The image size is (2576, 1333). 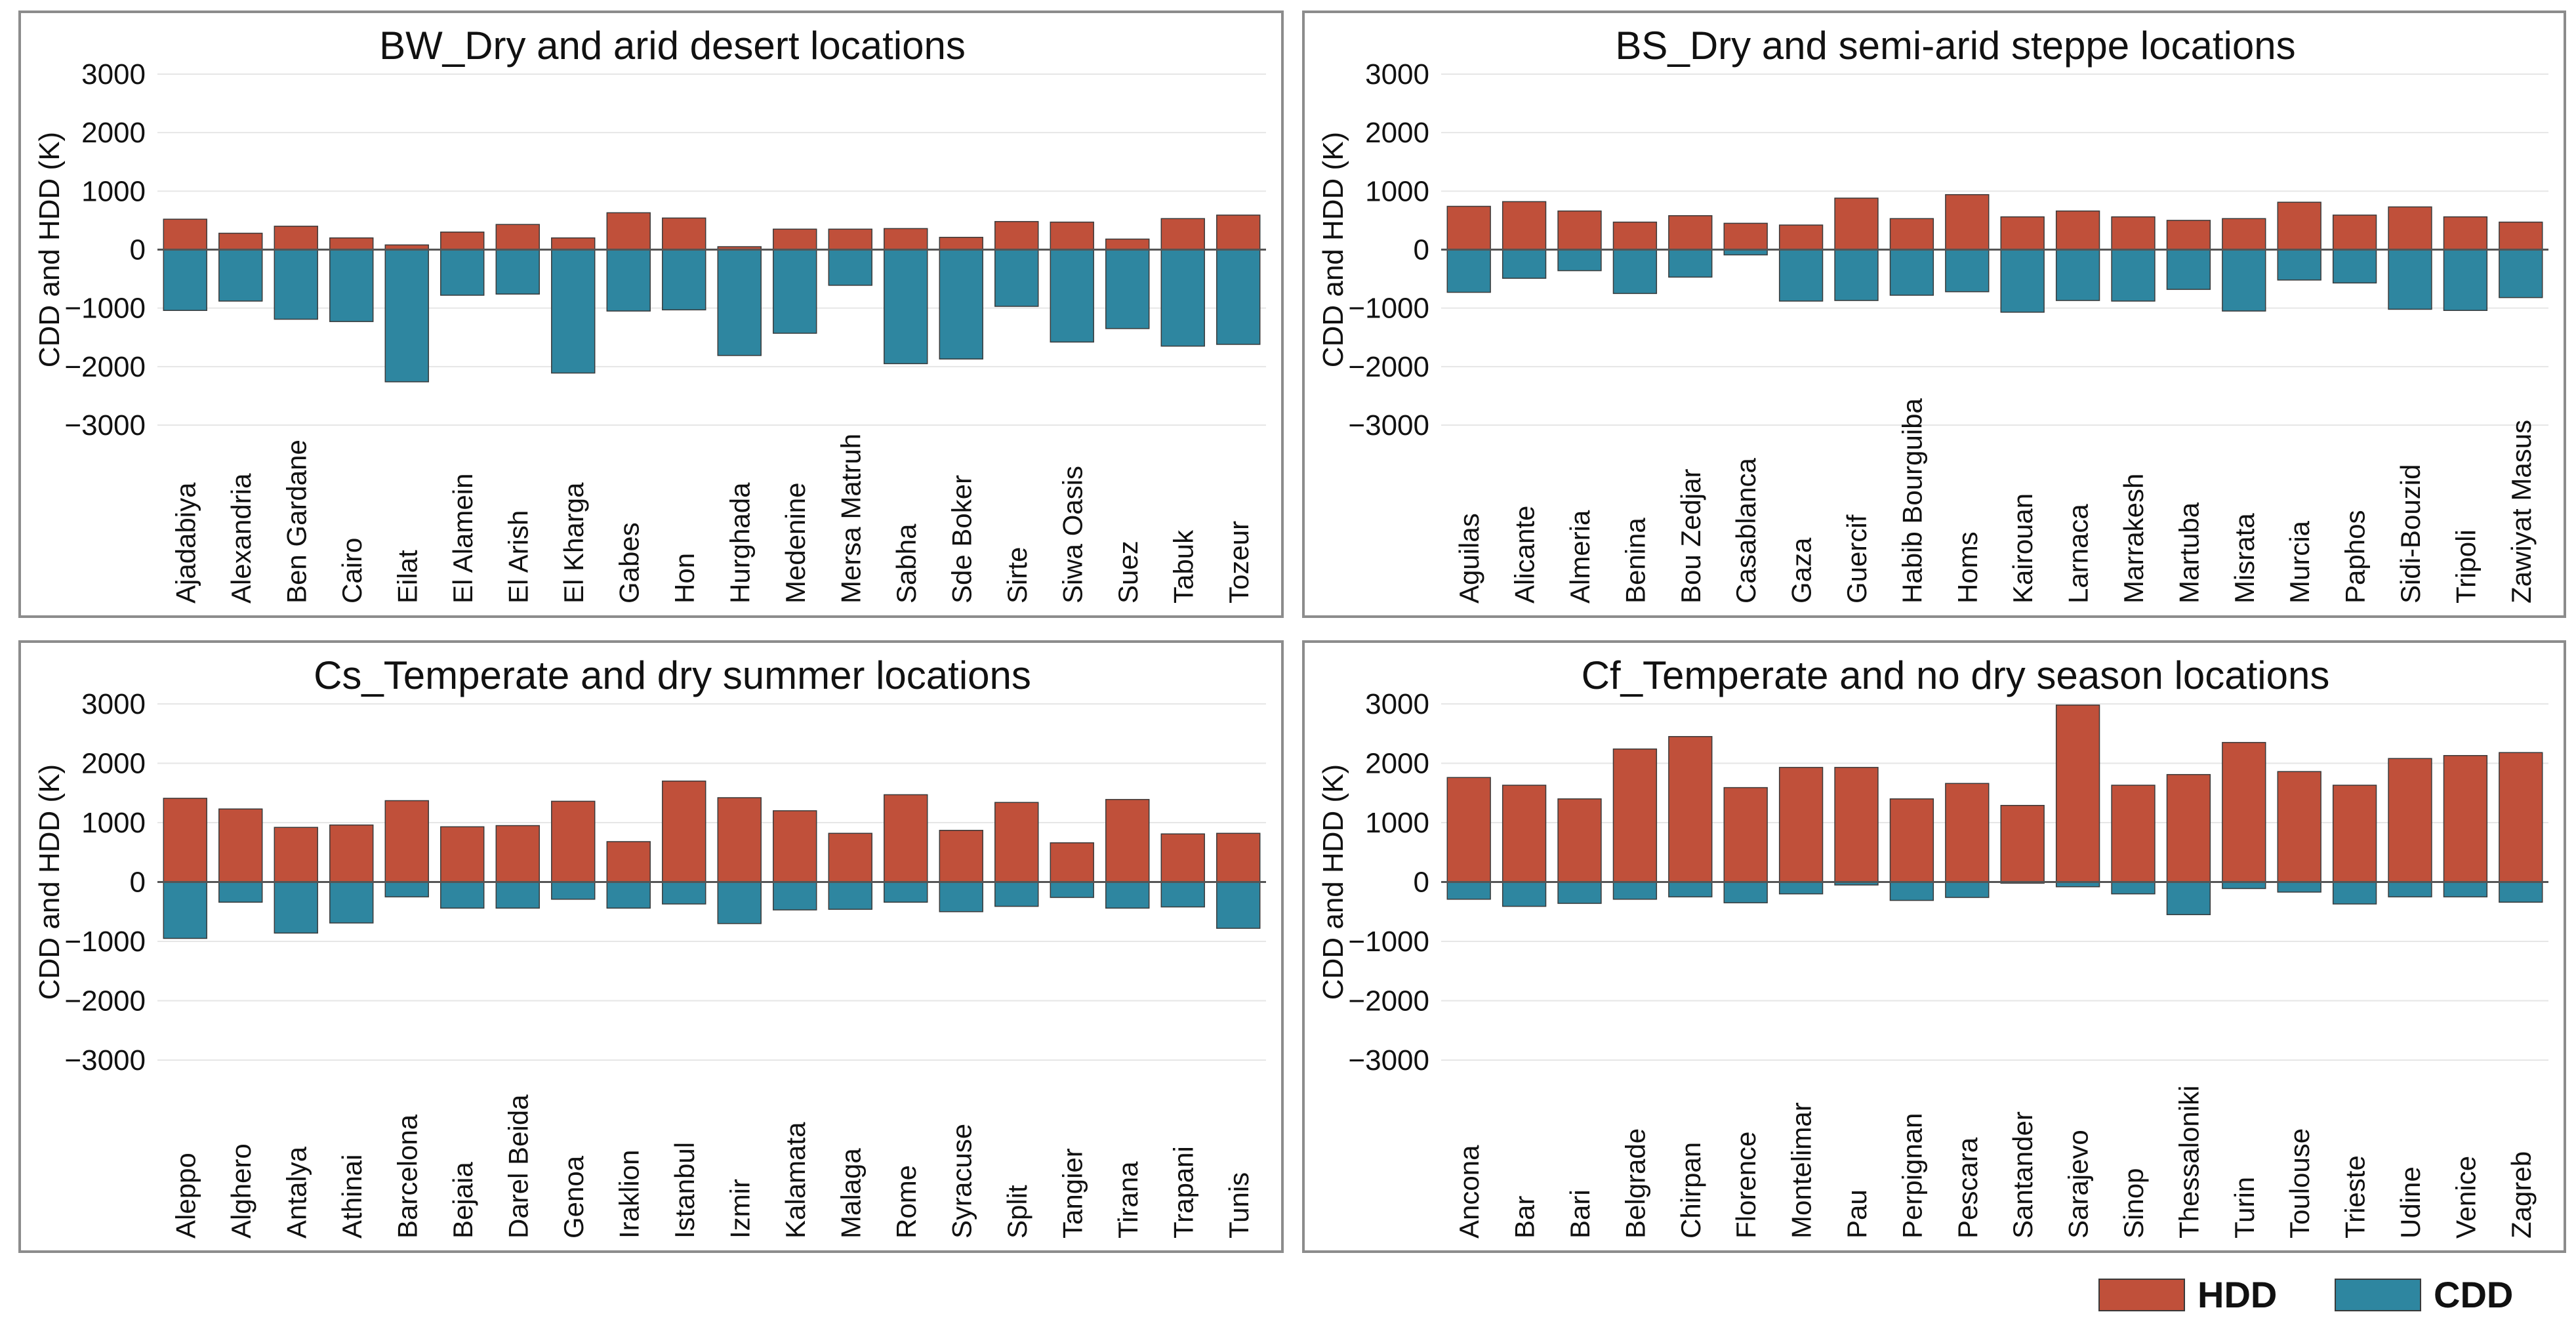 What do you see at coordinates (2244, 1208) in the screenshot?
I see `x-tick-label: Turin` at bounding box center [2244, 1208].